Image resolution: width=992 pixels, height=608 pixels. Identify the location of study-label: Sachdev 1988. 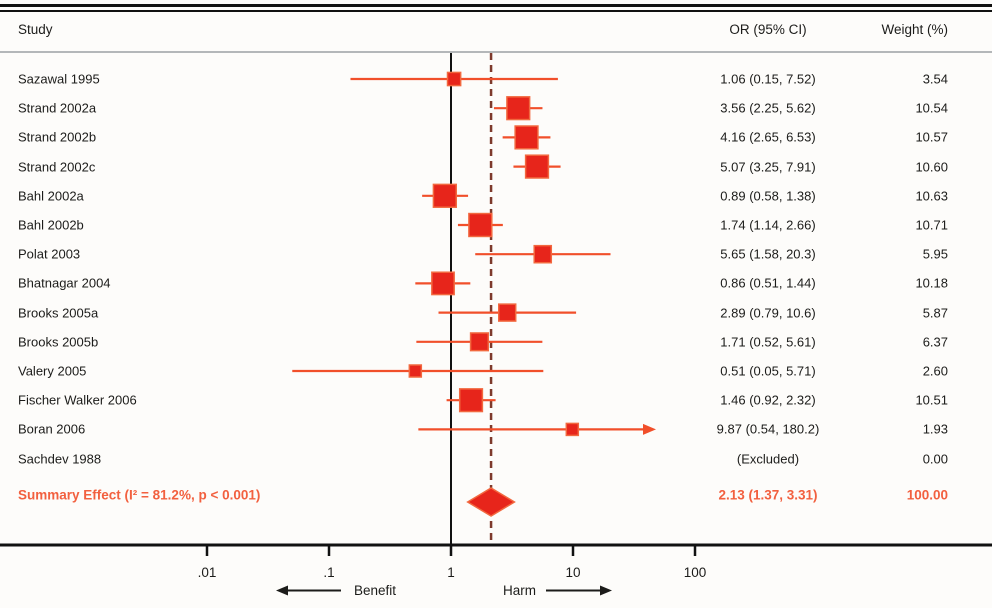
(60, 459).